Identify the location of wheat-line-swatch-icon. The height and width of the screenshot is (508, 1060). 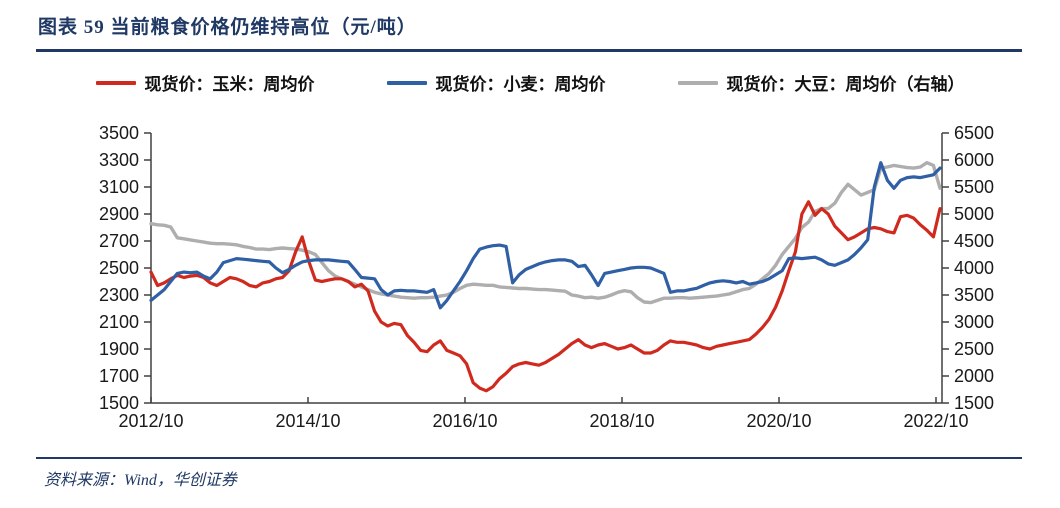
(406, 82).